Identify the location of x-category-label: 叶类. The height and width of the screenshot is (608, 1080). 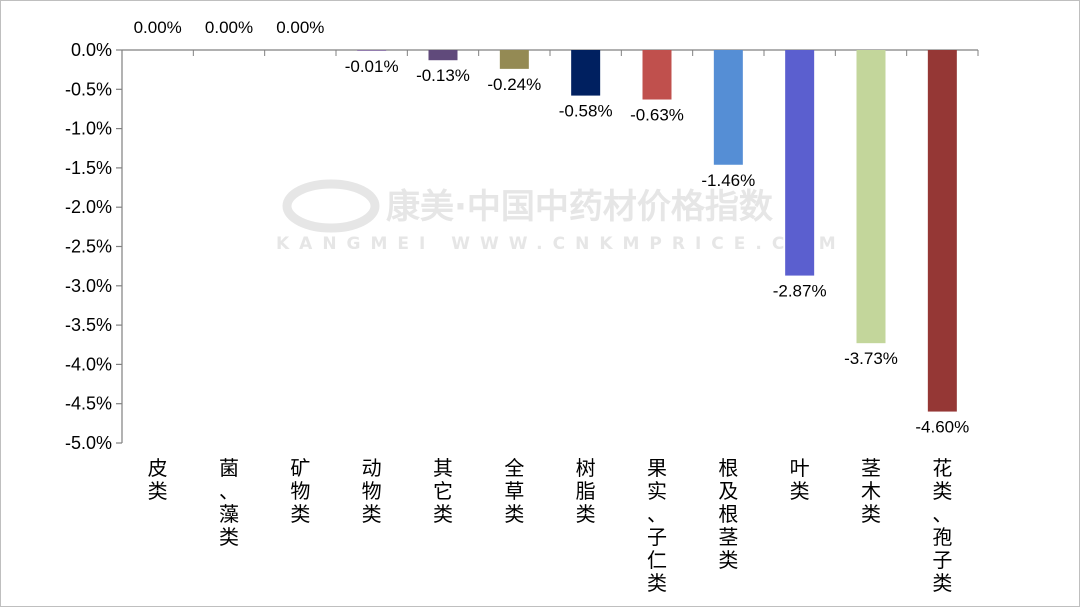
(800, 479).